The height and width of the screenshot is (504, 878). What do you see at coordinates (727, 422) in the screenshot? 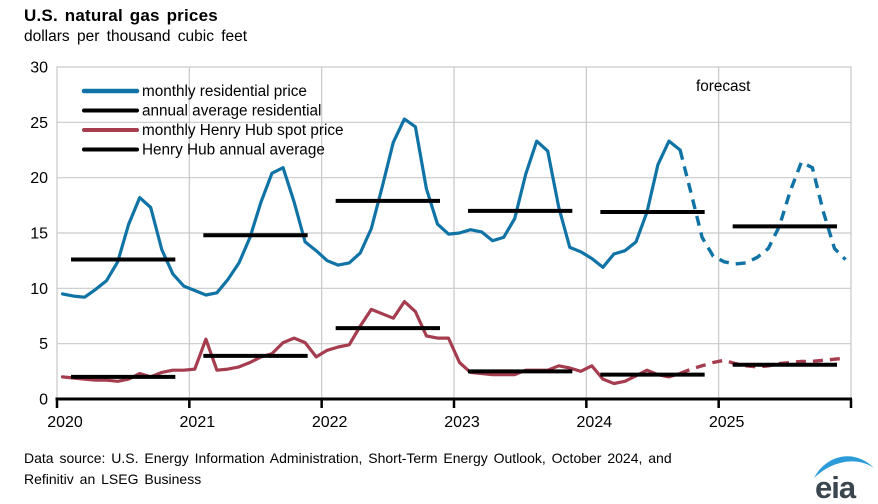
I see `x-tick-label: 2025` at bounding box center [727, 422].